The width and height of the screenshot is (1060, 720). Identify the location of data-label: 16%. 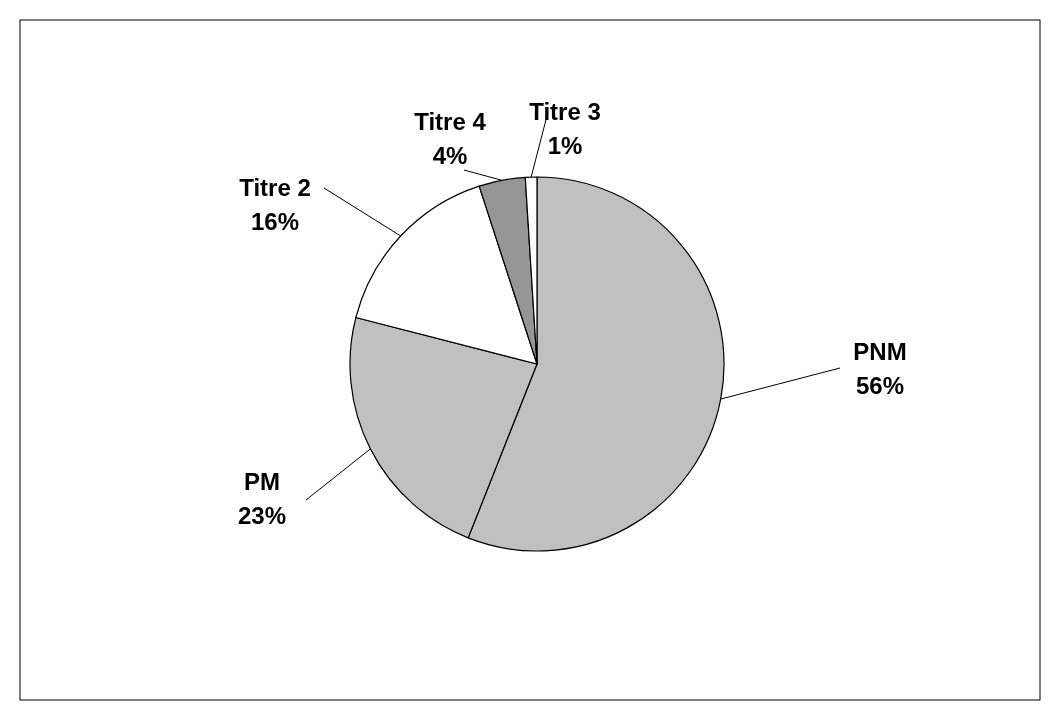
(275, 221).